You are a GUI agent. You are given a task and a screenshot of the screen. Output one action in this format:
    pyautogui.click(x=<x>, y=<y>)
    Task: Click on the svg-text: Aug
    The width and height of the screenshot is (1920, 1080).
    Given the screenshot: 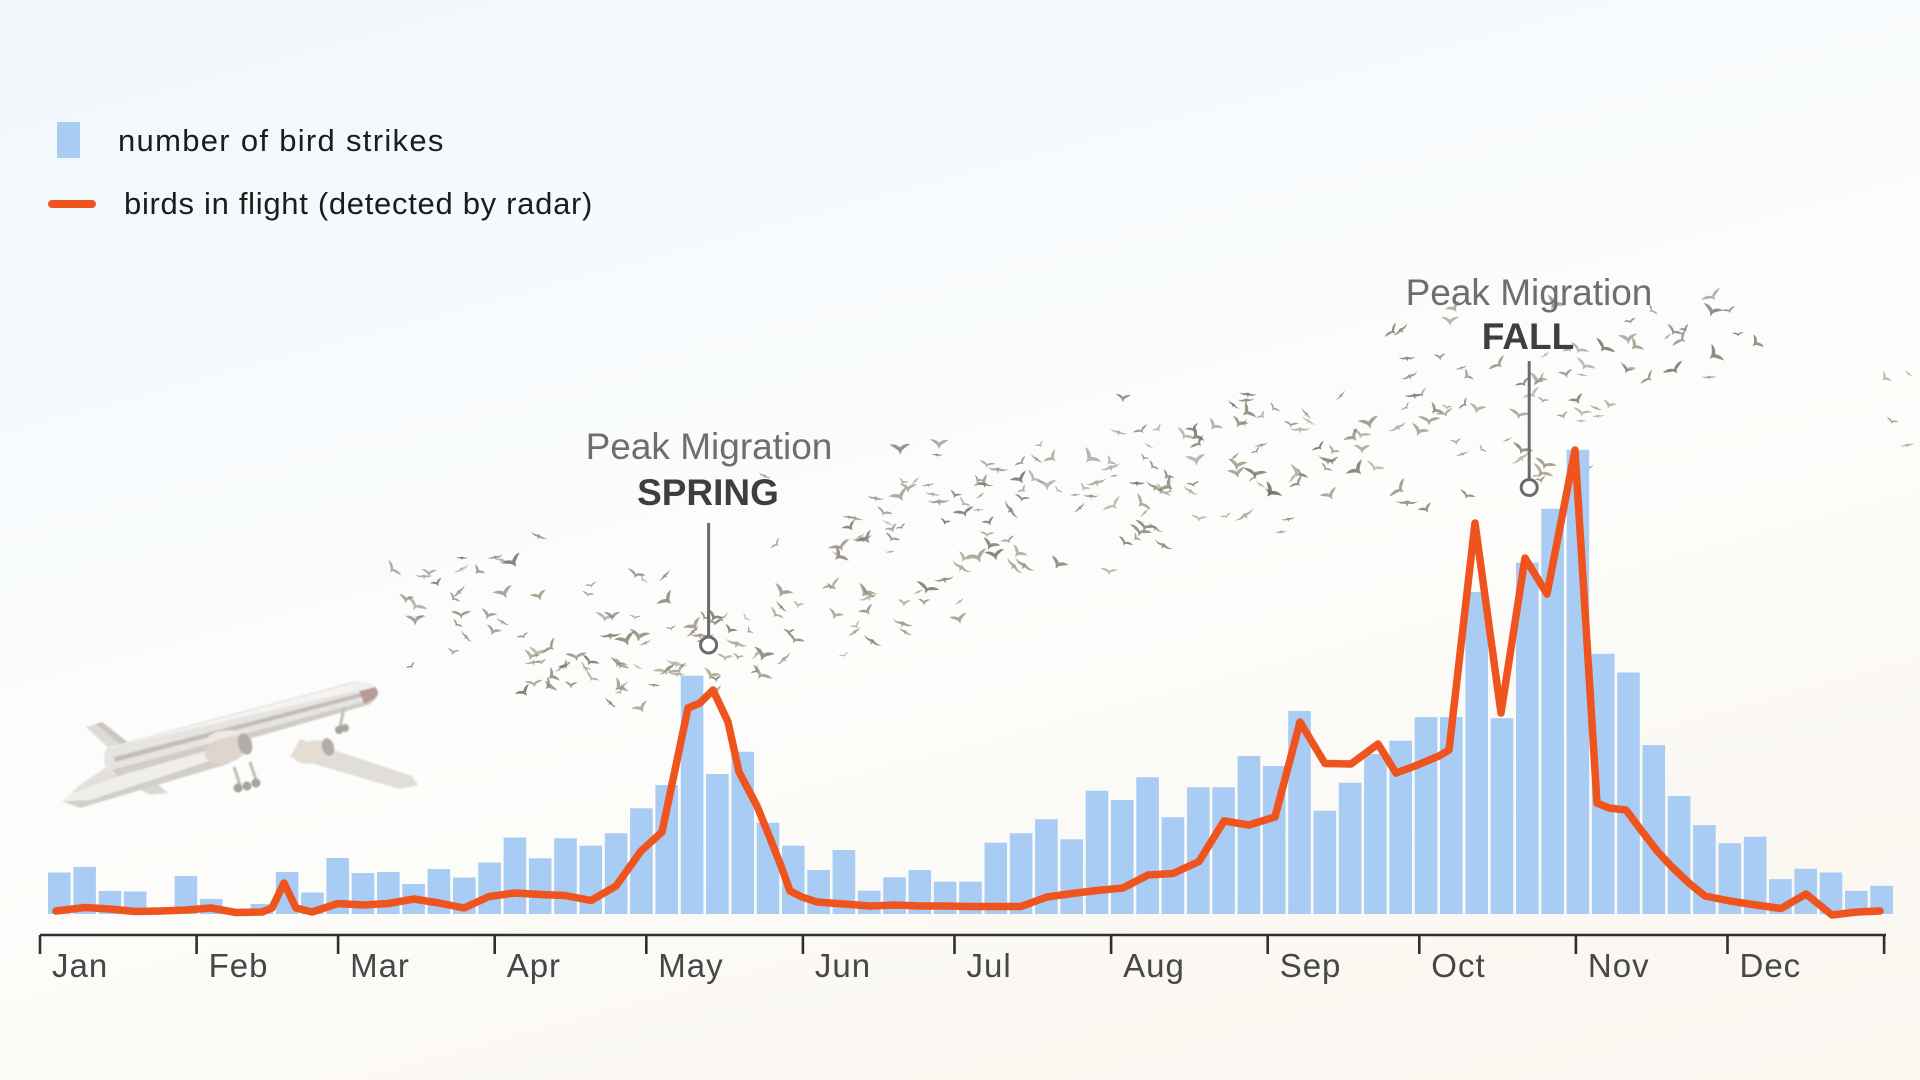 What is the action you would take?
    pyautogui.click(x=1154, y=965)
    